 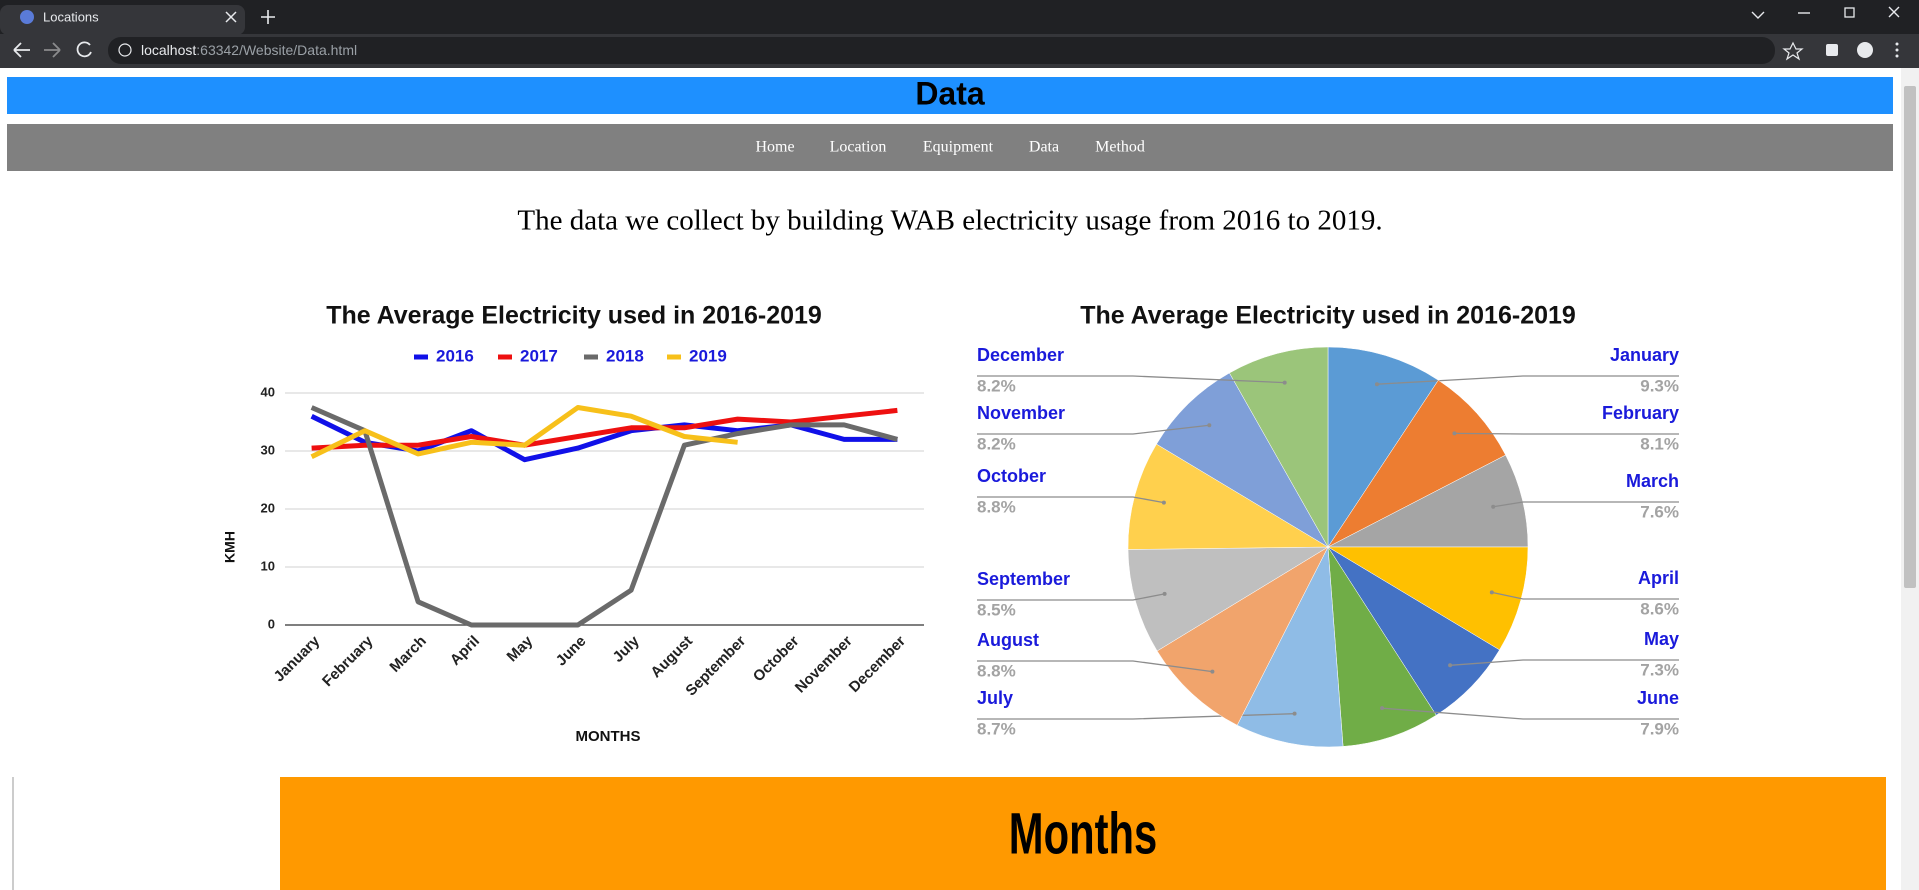 I want to click on pie-value-label: 8.7%, so click(x=996, y=728).